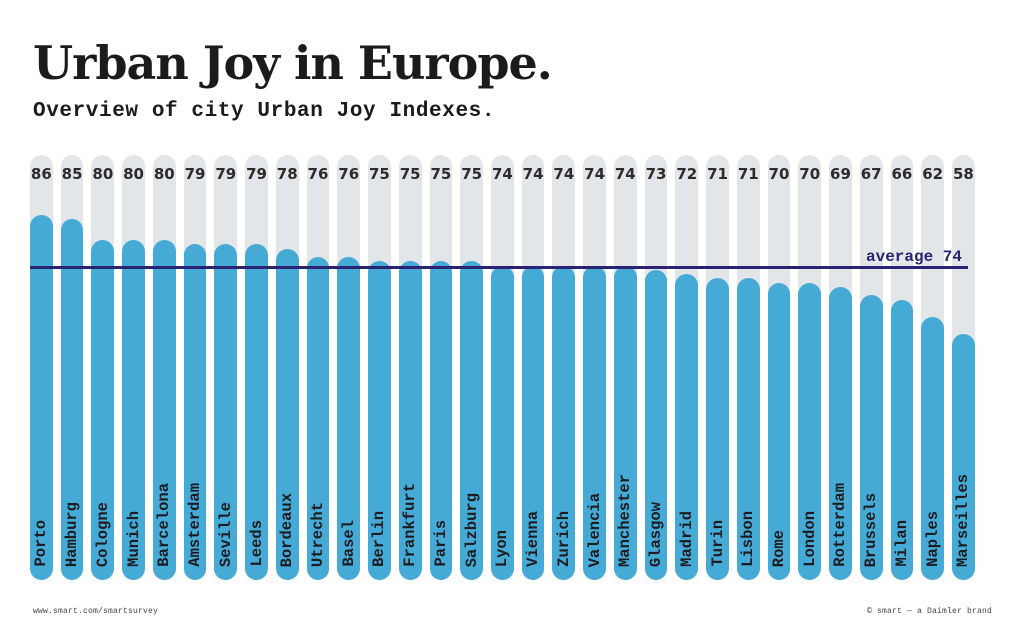  I want to click on bar-city-label-wrap: Amsterdam, so click(195, 525).